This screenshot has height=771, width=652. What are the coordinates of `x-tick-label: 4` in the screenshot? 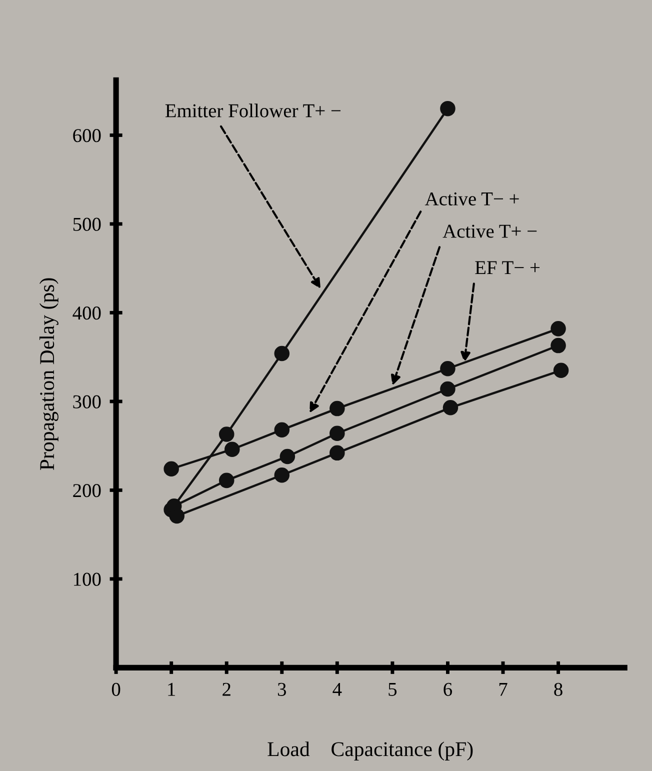 It's located at (337, 689).